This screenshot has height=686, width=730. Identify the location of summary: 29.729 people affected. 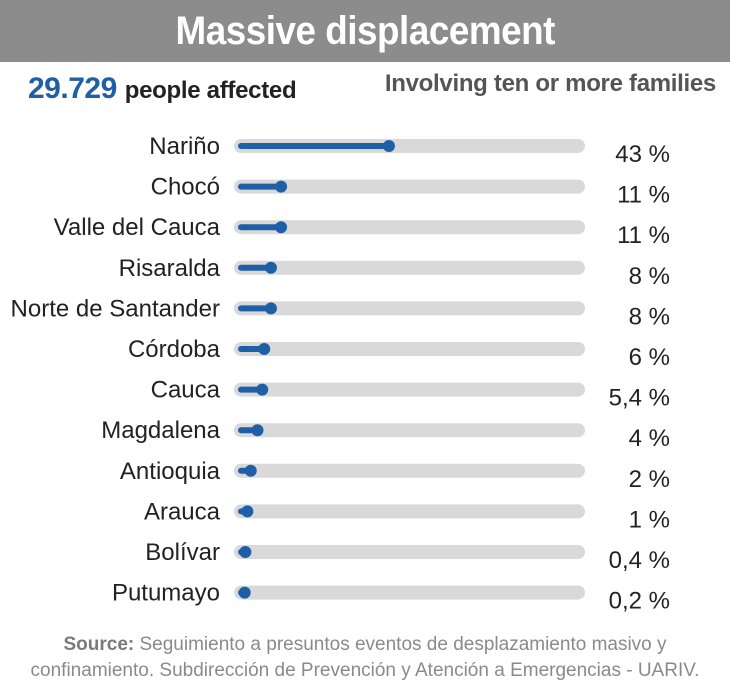
(162, 92).